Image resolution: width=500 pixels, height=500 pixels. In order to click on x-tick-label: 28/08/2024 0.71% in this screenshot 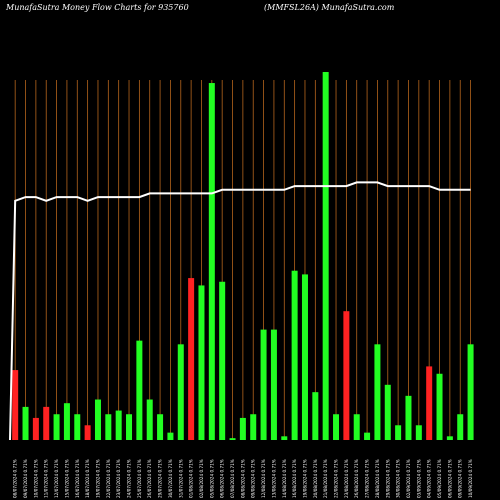, I will do `click(377, 478)`.